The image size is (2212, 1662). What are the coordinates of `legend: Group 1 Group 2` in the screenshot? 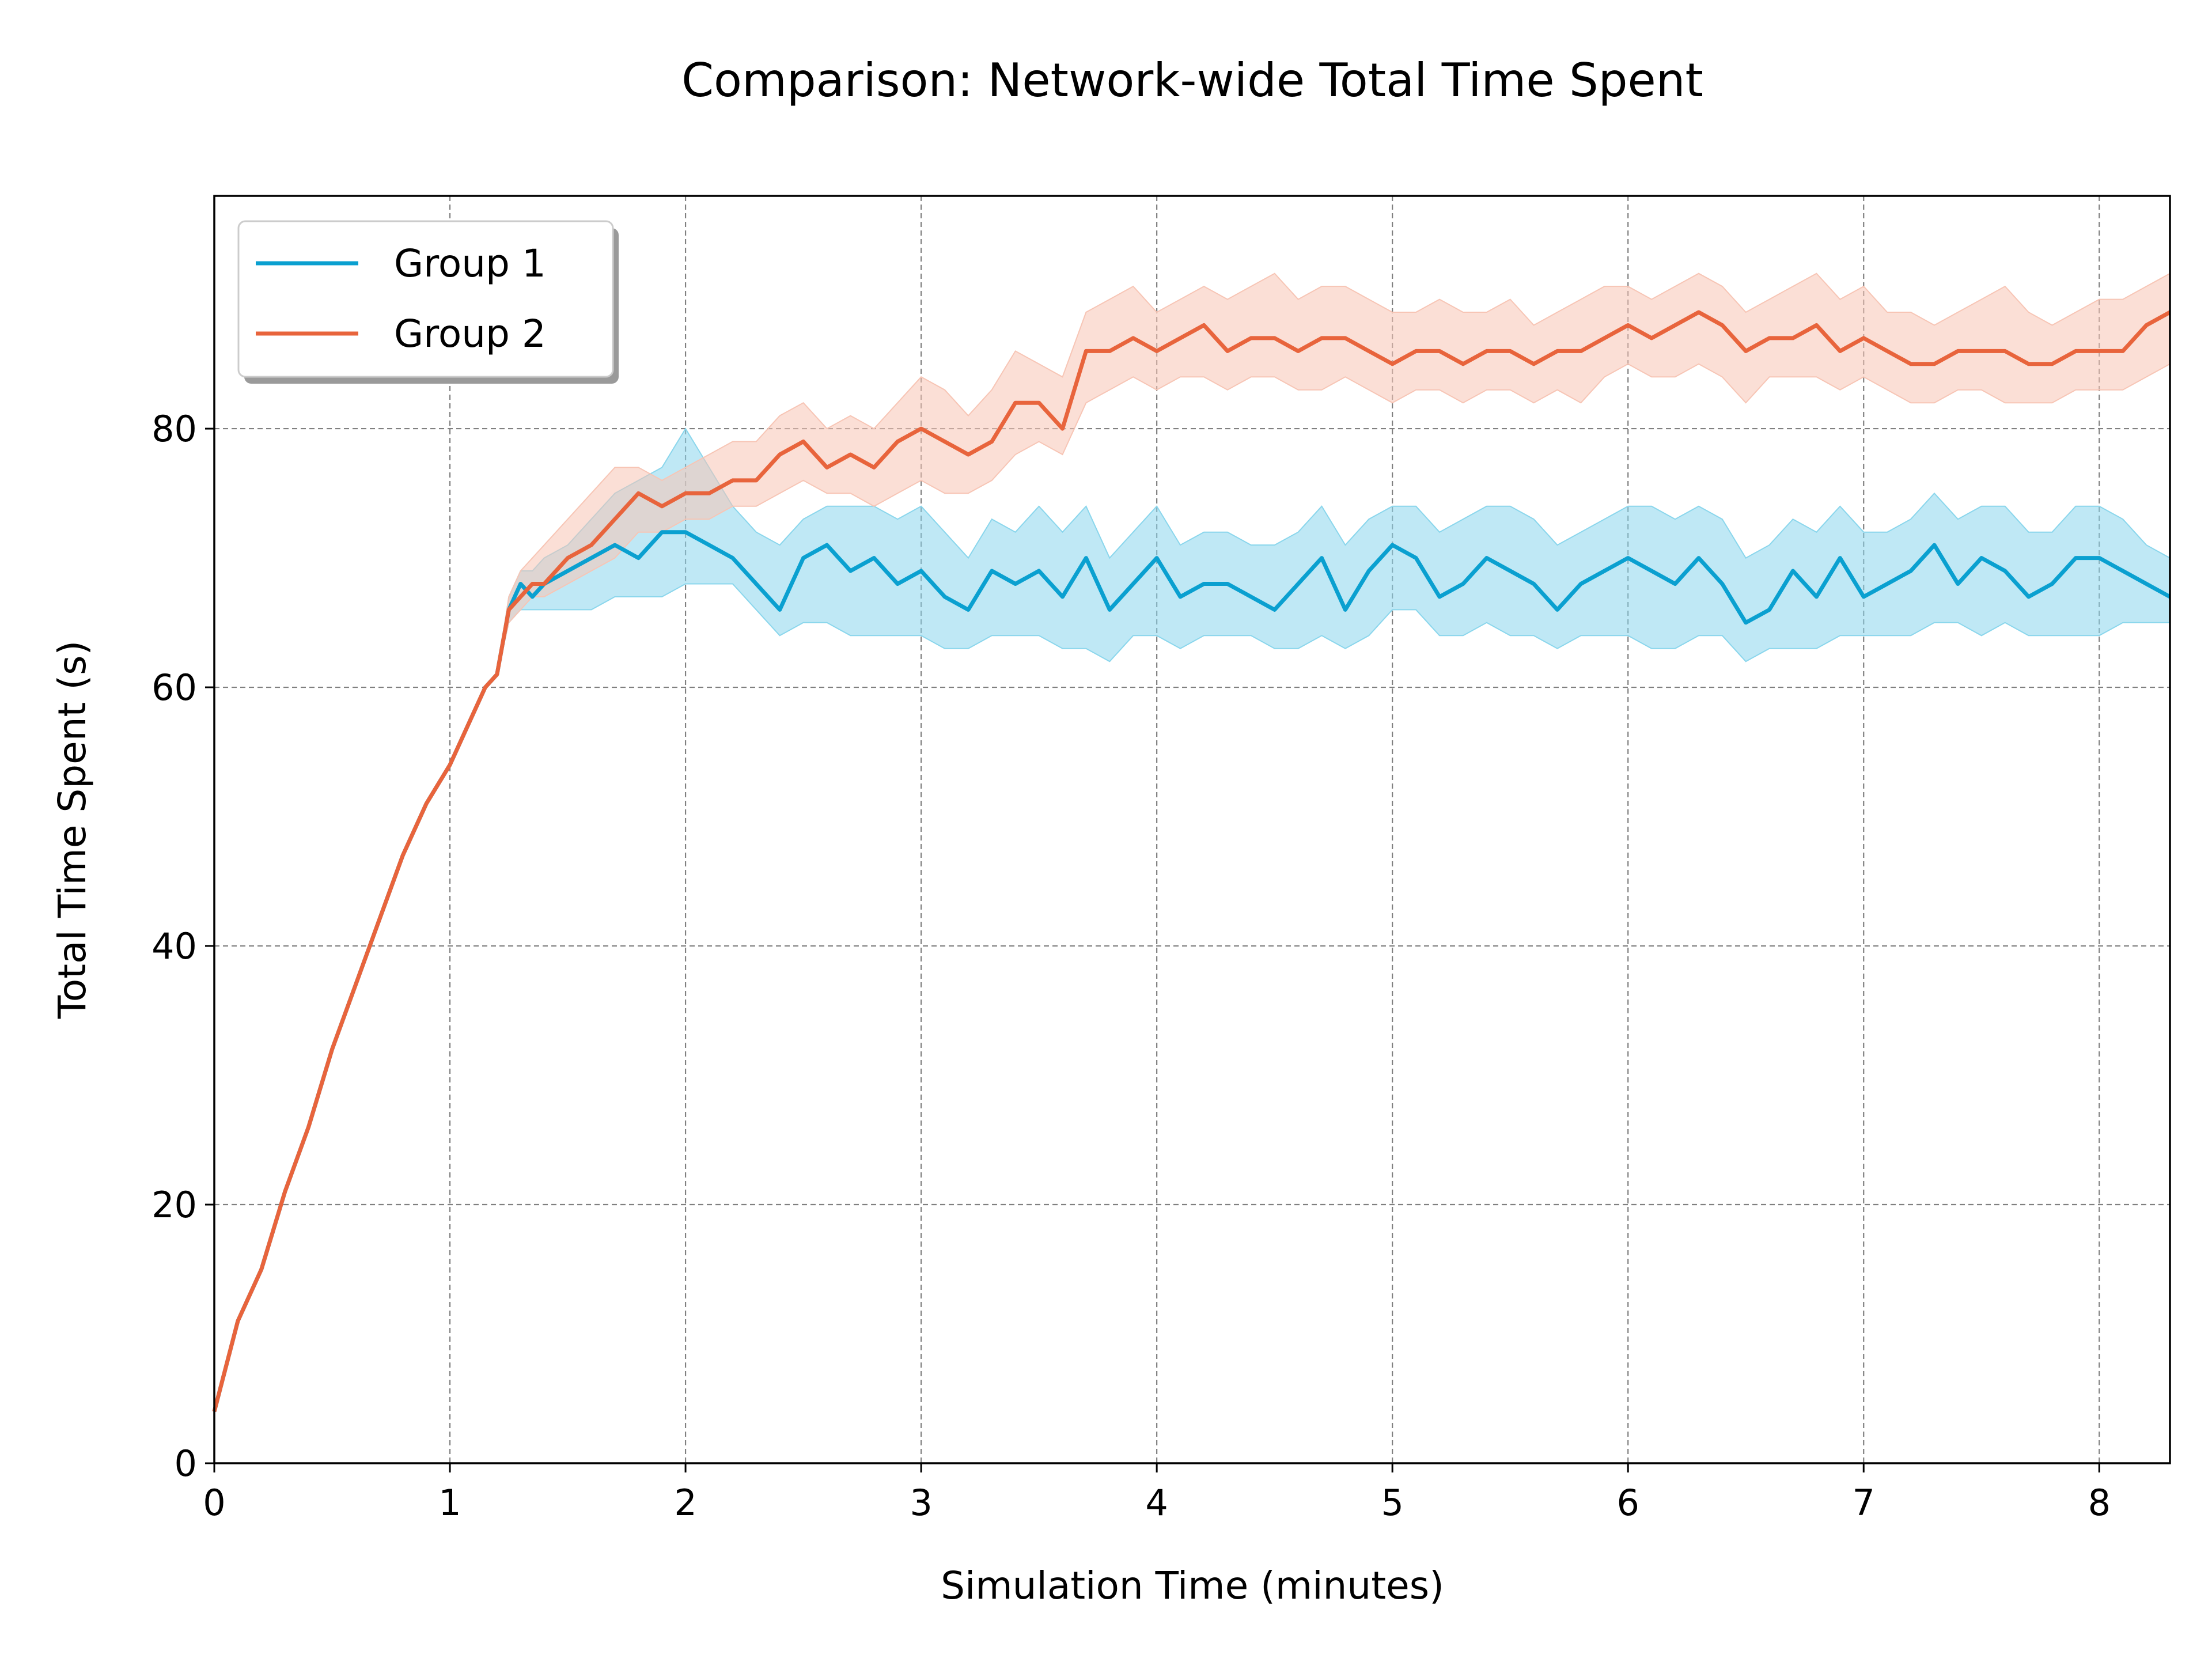 It's located at (428, 302).